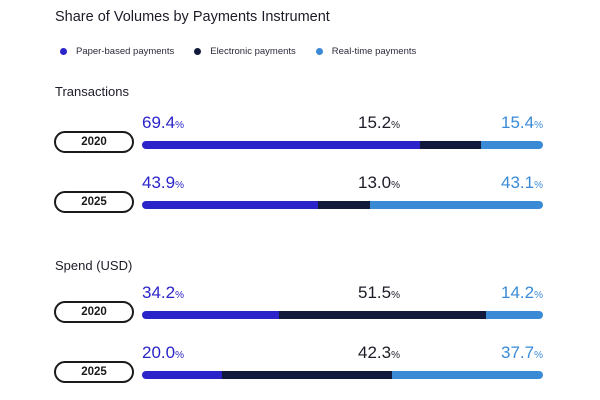  What do you see at coordinates (182, 375) in the screenshot?
I see `bar-segment-paper-spend-2025` at bounding box center [182, 375].